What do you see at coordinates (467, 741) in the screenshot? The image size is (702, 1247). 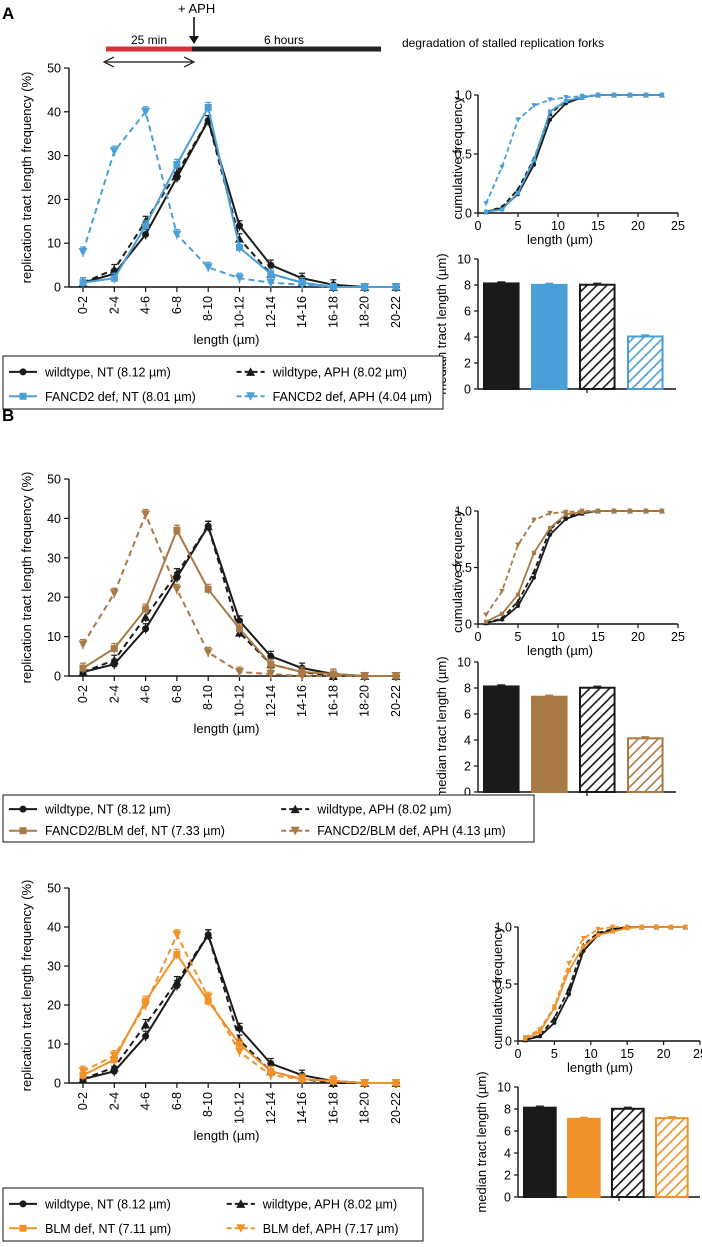 I see `y-tick-label: 4` at bounding box center [467, 741].